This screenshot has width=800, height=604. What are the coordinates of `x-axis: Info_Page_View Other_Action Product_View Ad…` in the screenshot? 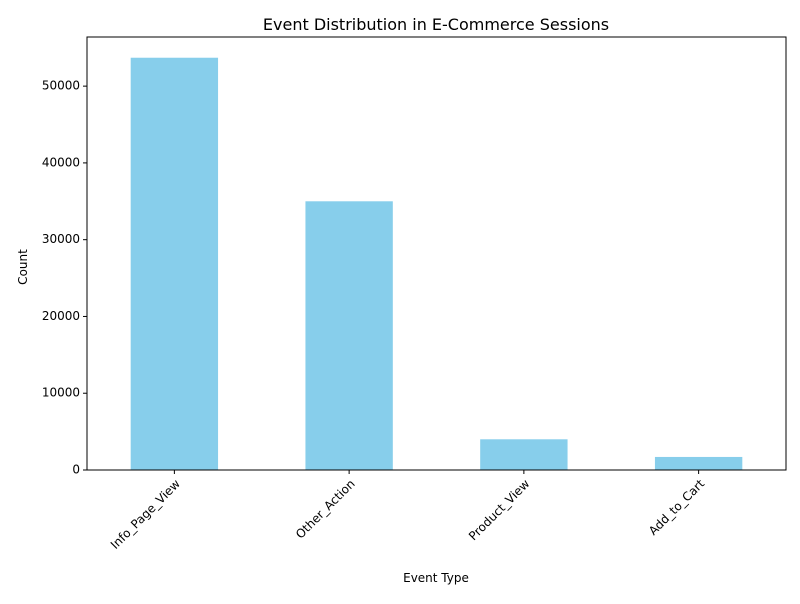 It's located at (407, 511).